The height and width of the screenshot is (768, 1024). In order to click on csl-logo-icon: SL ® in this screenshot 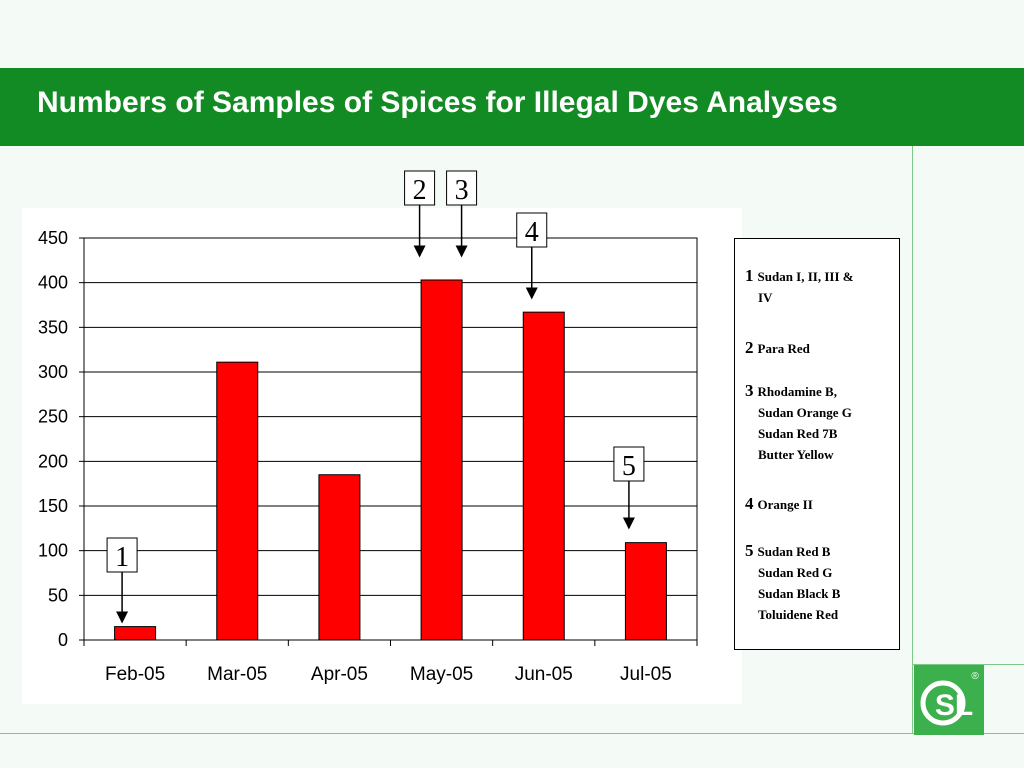, I will do `click(949, 698)`.